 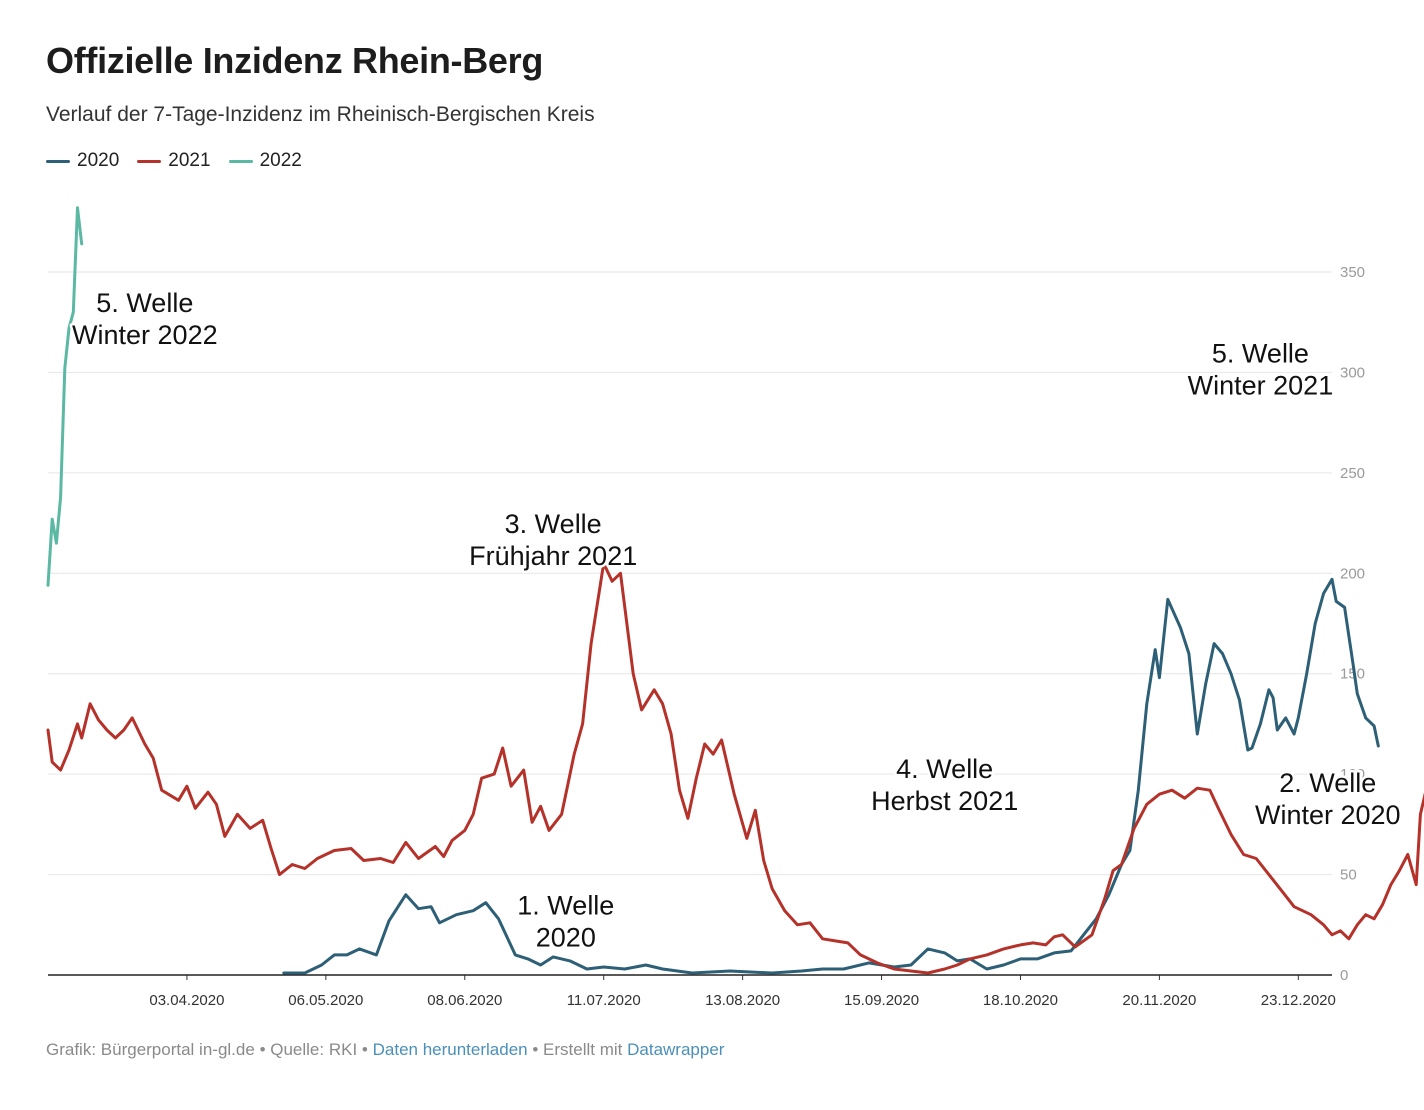 What do you see at coordinates (553, 540) in the screenshot?
I see `annotation-label: 3. Welle Frühjahr 2021` at bounding box center [553, 540].